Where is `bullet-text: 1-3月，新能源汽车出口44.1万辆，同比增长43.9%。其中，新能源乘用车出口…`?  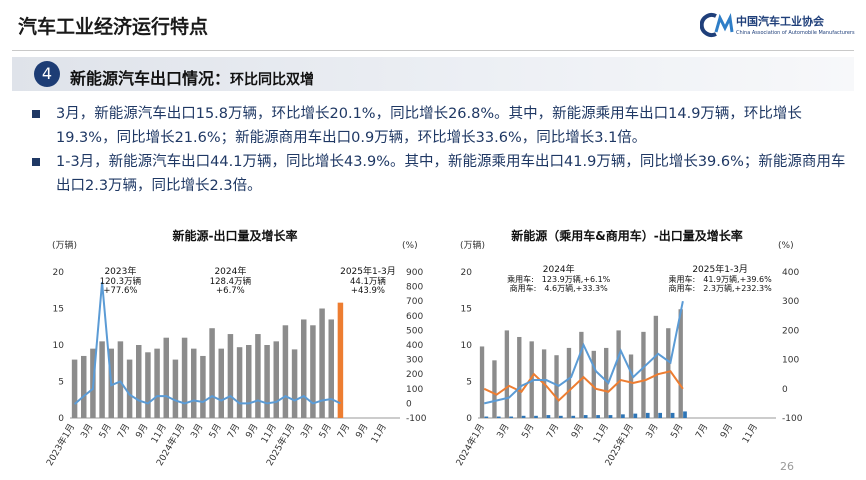
bullet-text: 1-3月，新能源汽车出口44.1万辆，同比增长43.9%。其中，新能源乘用车出口… is located at coordinates (451, 174).